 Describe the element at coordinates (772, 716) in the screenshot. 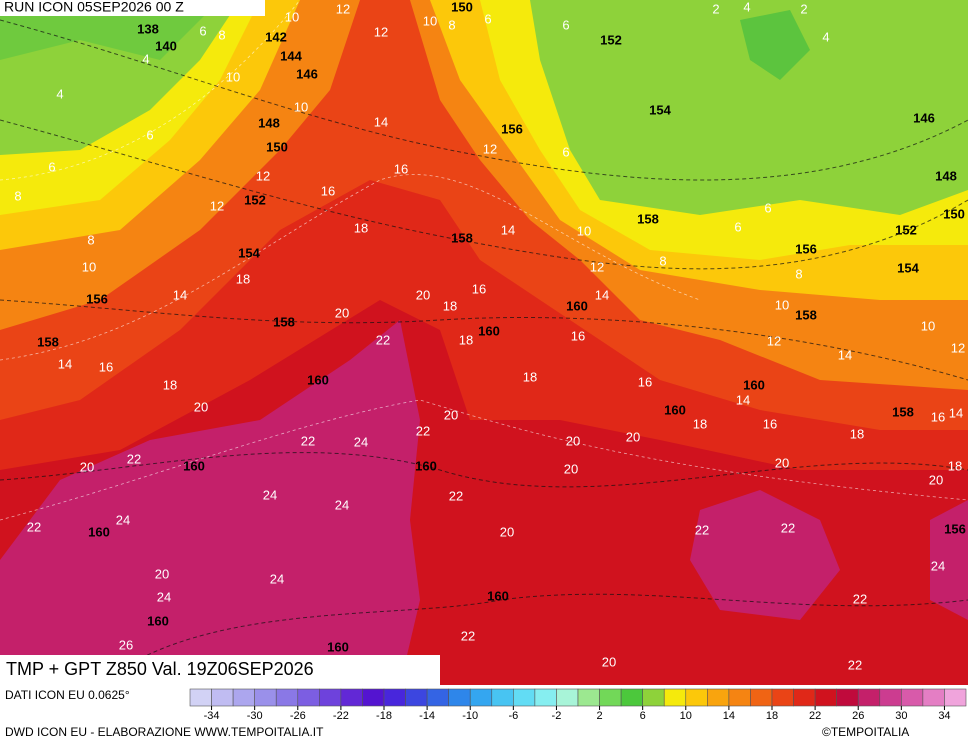

I see `legend-tick-label: 18` at that location.